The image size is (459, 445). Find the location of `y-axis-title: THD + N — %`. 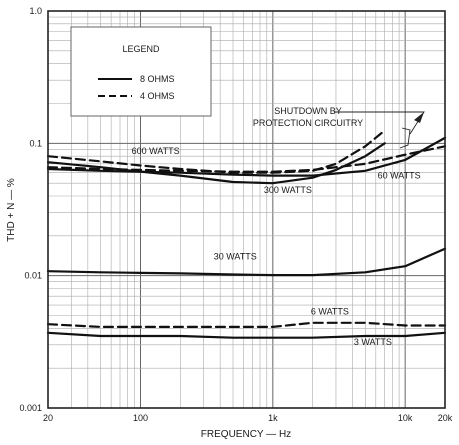

y-axis-title: THD + N — % is located at coordinates (11, 210).